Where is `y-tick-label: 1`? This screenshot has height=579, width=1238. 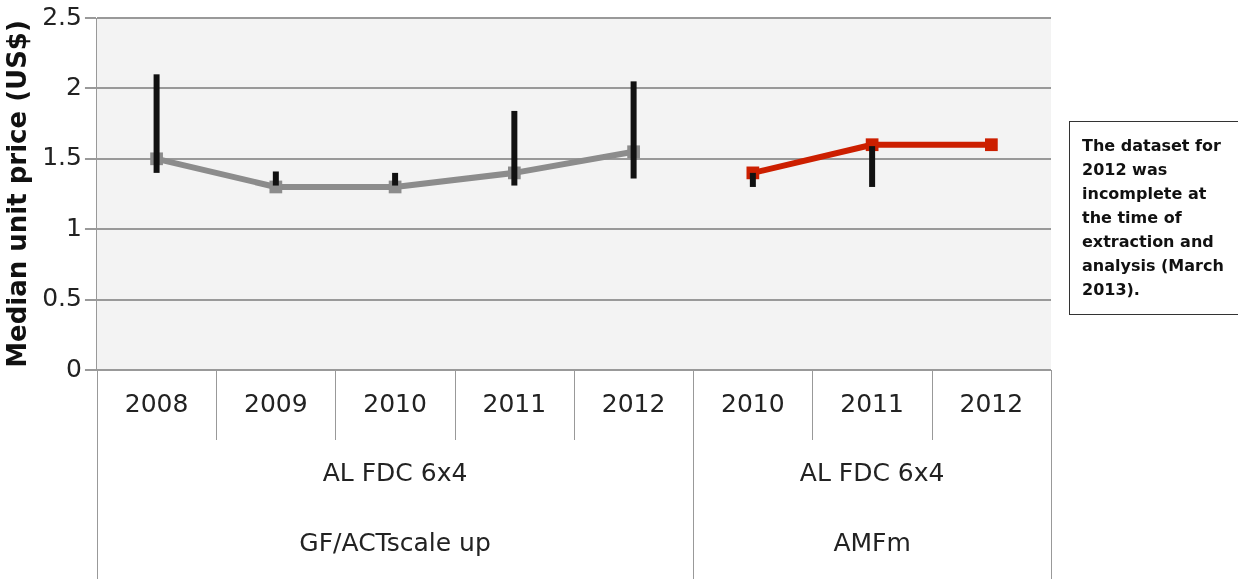
y-tick-label: 1 is located at coordinates (74, 227).